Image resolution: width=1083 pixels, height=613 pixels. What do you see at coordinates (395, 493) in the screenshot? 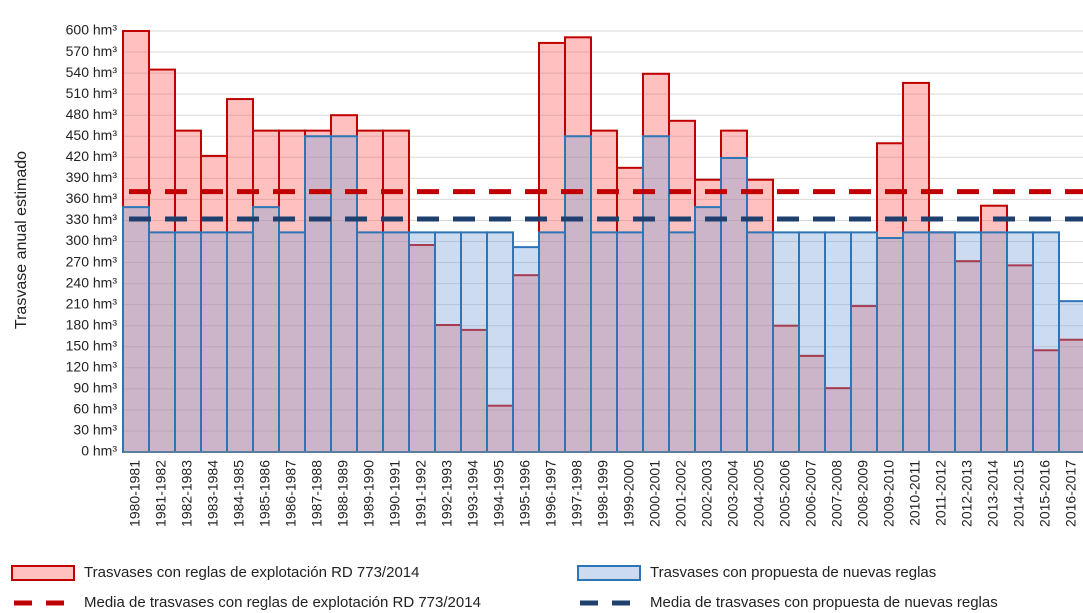
I see `x-tick-label: 1990-1991` at bounding box center [395, 493].